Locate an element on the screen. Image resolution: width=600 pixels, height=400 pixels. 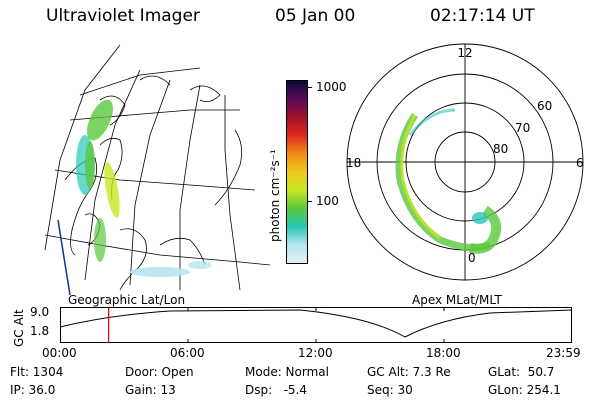
altitude-xtick-1800: 18:00 is located at coordinates (443, 353).